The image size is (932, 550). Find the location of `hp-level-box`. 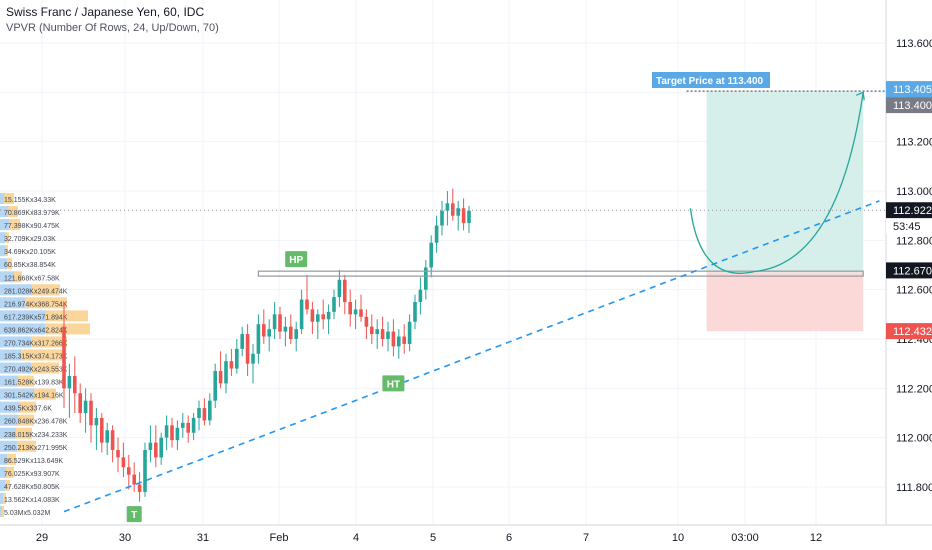

hp-level-box is located at coordinates (560, 273).